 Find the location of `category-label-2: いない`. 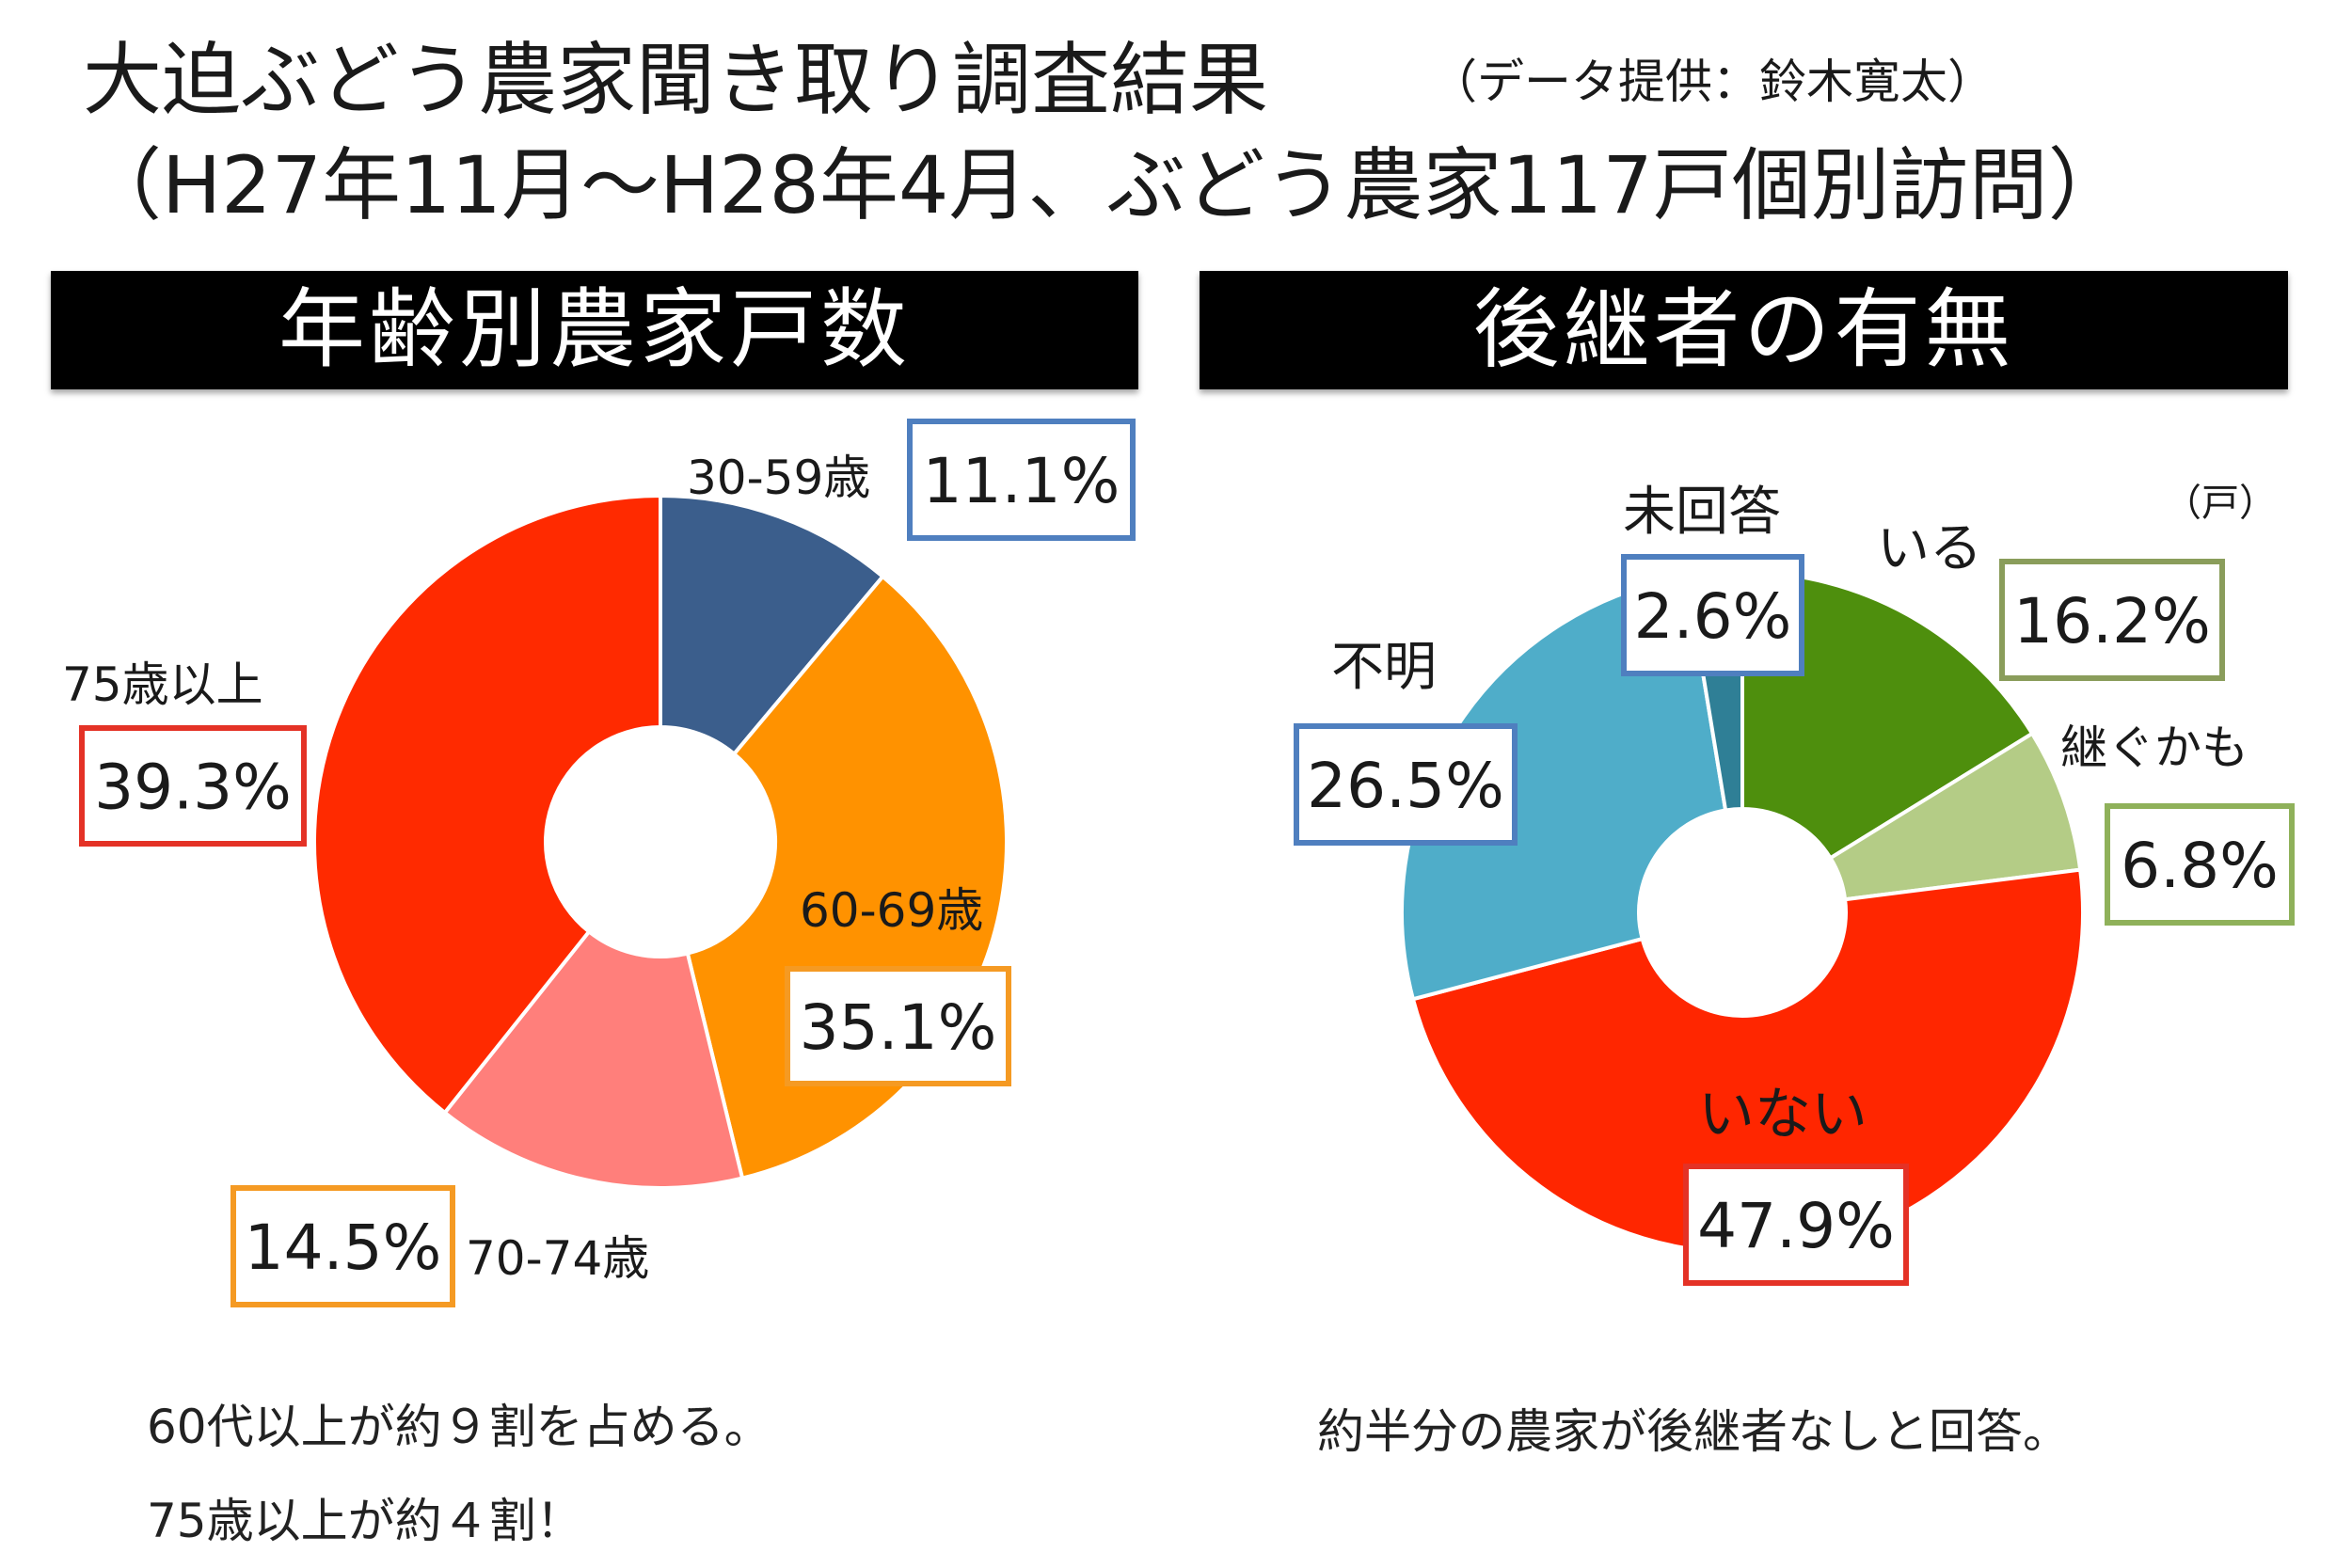

category-label-2: いない is located at coordinates (1782, 1115).